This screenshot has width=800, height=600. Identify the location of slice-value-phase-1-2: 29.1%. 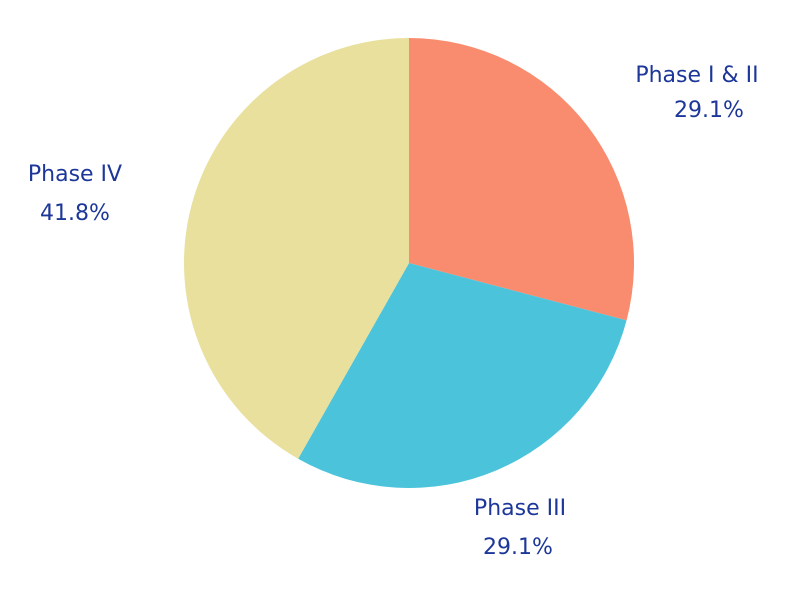
(709, 110).